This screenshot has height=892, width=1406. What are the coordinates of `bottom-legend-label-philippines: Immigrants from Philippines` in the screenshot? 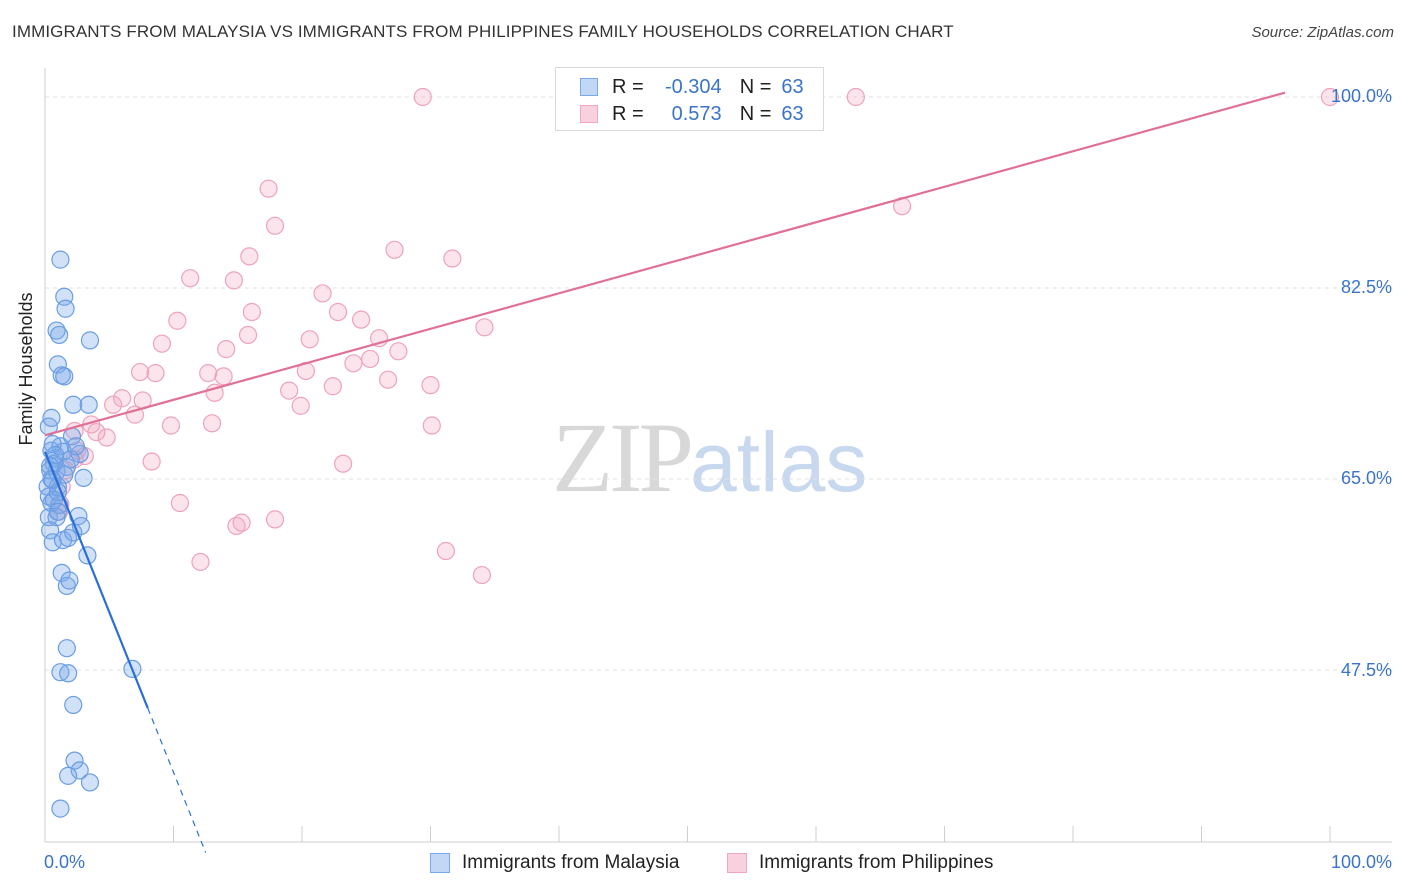 It's located at (876, 862).